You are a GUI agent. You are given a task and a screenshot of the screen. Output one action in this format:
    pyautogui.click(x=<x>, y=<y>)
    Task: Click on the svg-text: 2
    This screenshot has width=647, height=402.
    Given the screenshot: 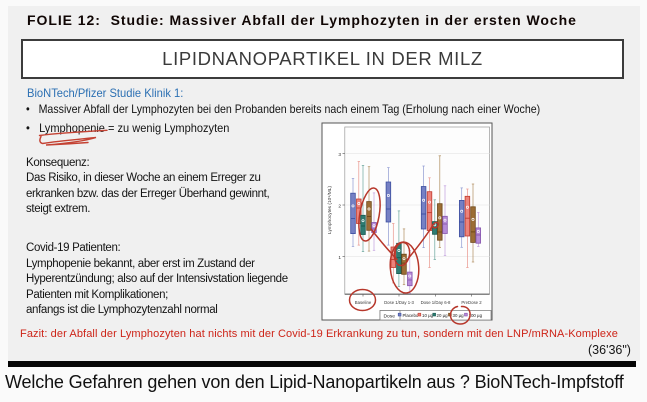 What is the action you would take?
    pyautogui.click(x=339, y=206)
    